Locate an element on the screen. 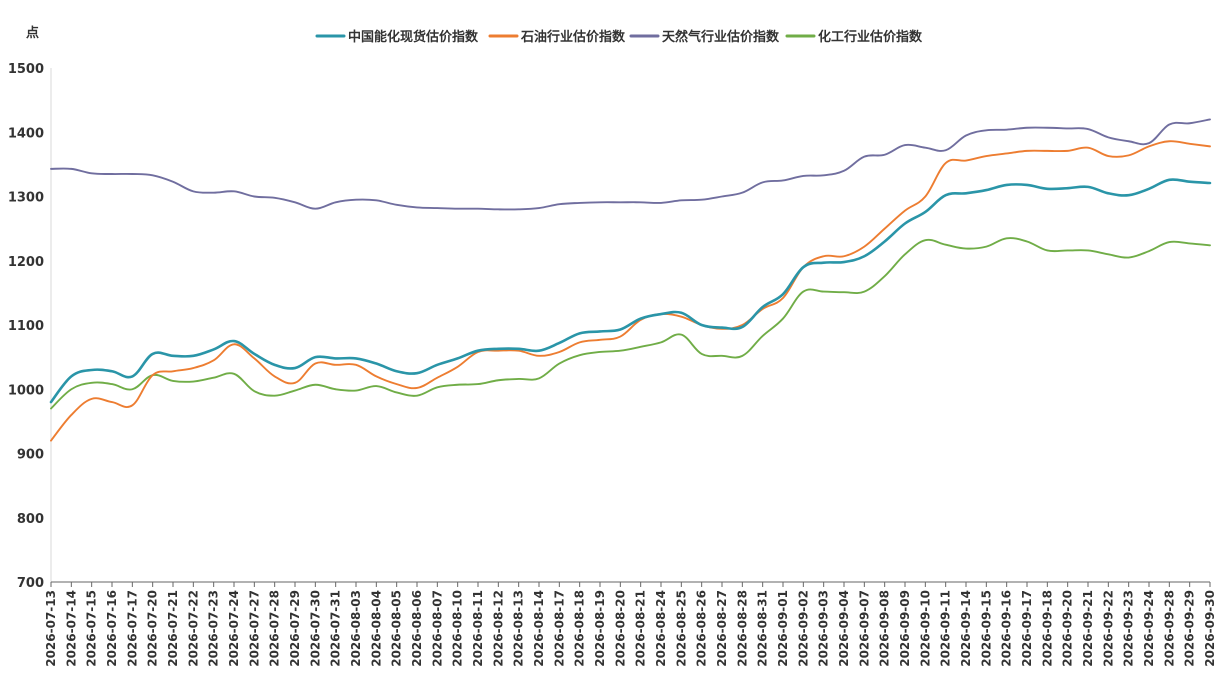 The height and width of the screenshot is (690, 1223). x-tick-label: 2026-09-28 is located at coordinates (1169, 628).